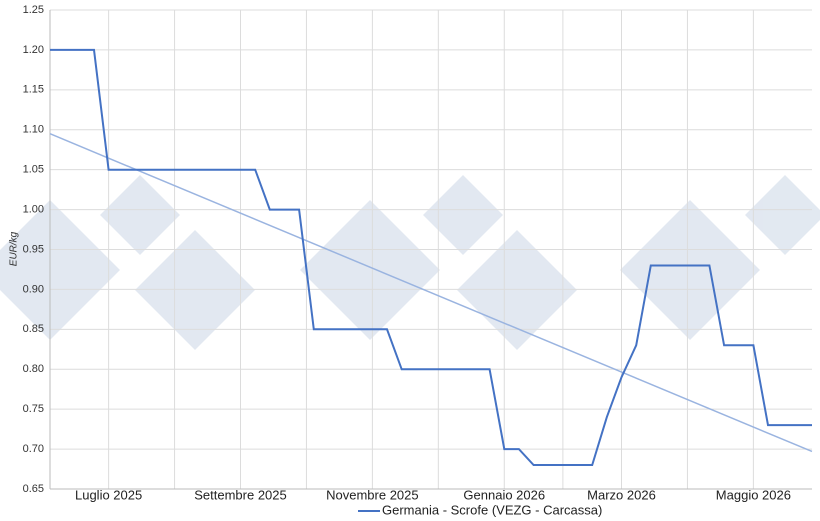 This screenshot has height=521, width=820. I want to click on y-tick-label: 1.15, so click(33, 90).